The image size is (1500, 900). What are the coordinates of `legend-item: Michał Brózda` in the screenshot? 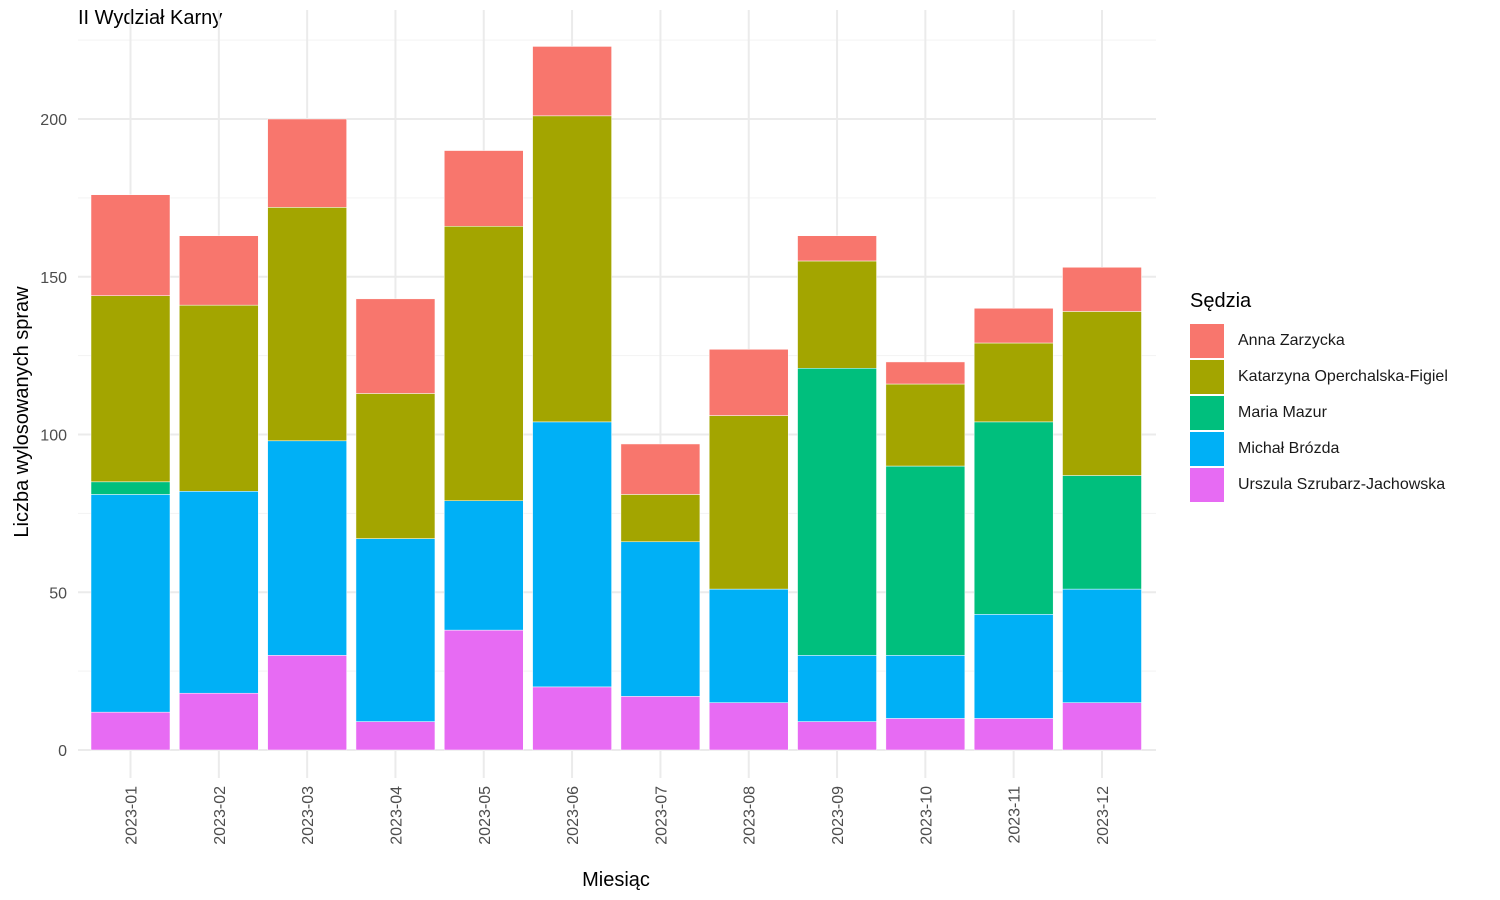 It's located at (1319, 449).